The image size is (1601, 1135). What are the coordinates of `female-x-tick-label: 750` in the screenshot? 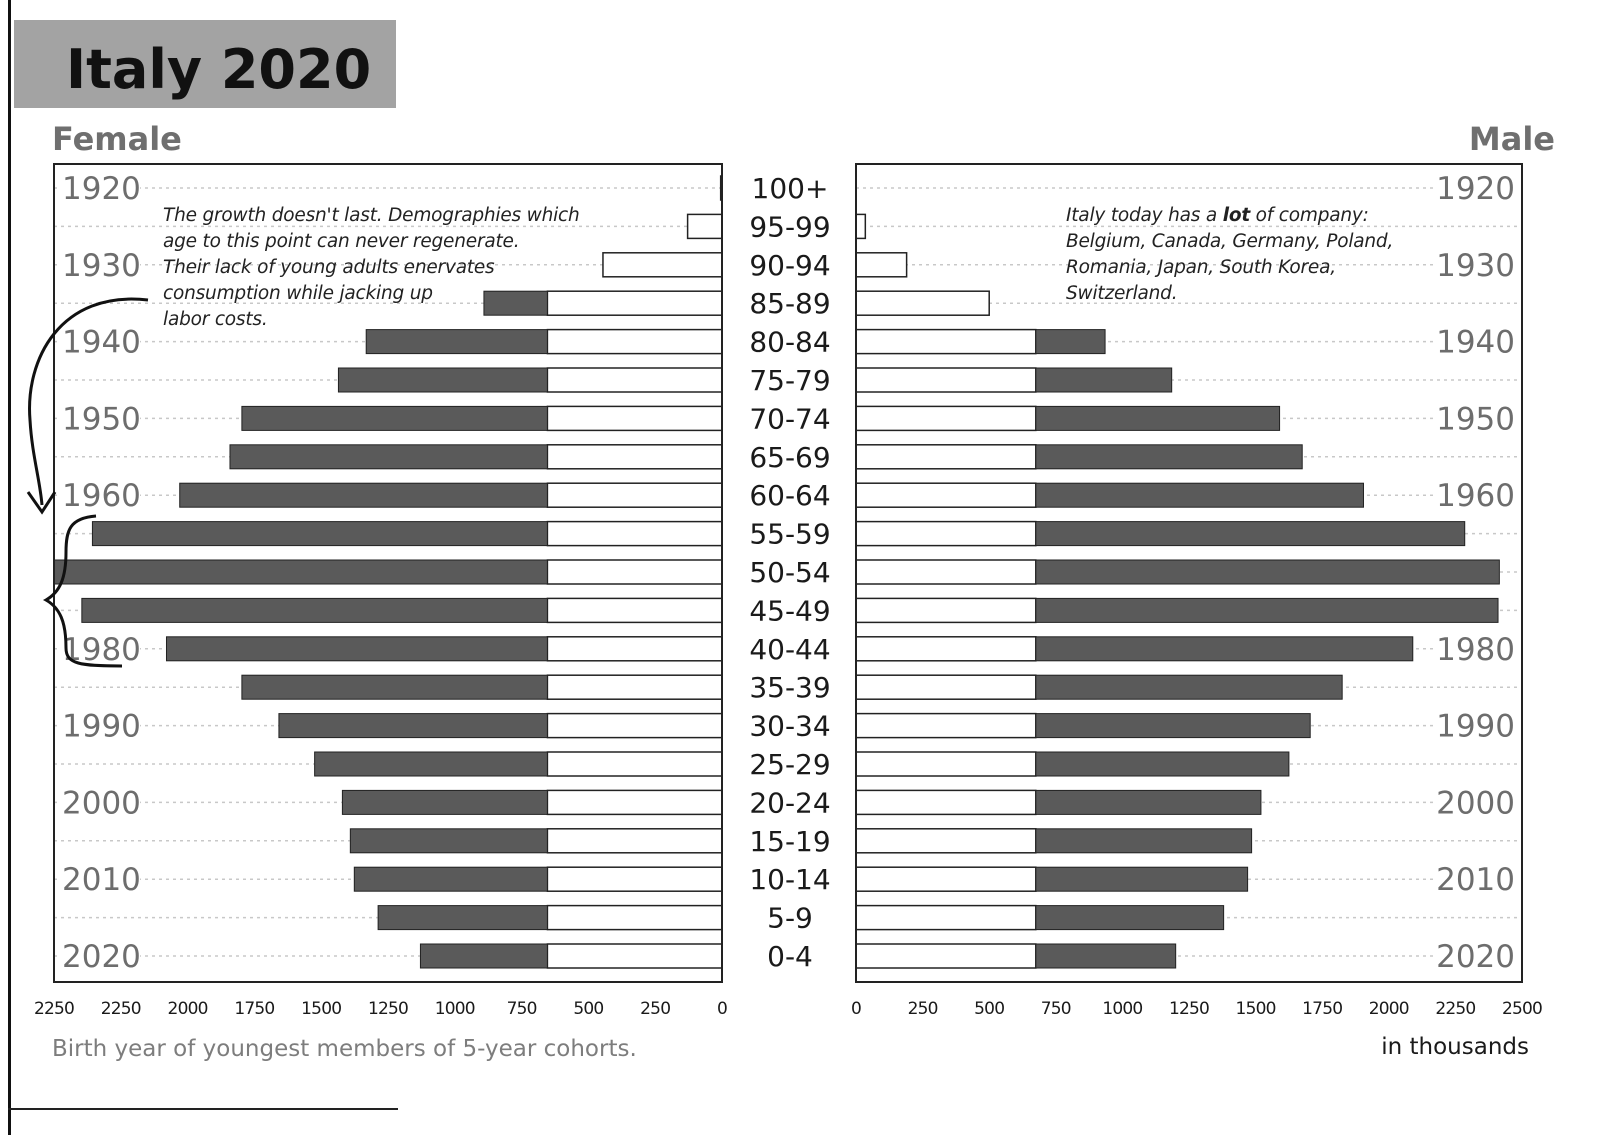 It's located at (522, 1009).